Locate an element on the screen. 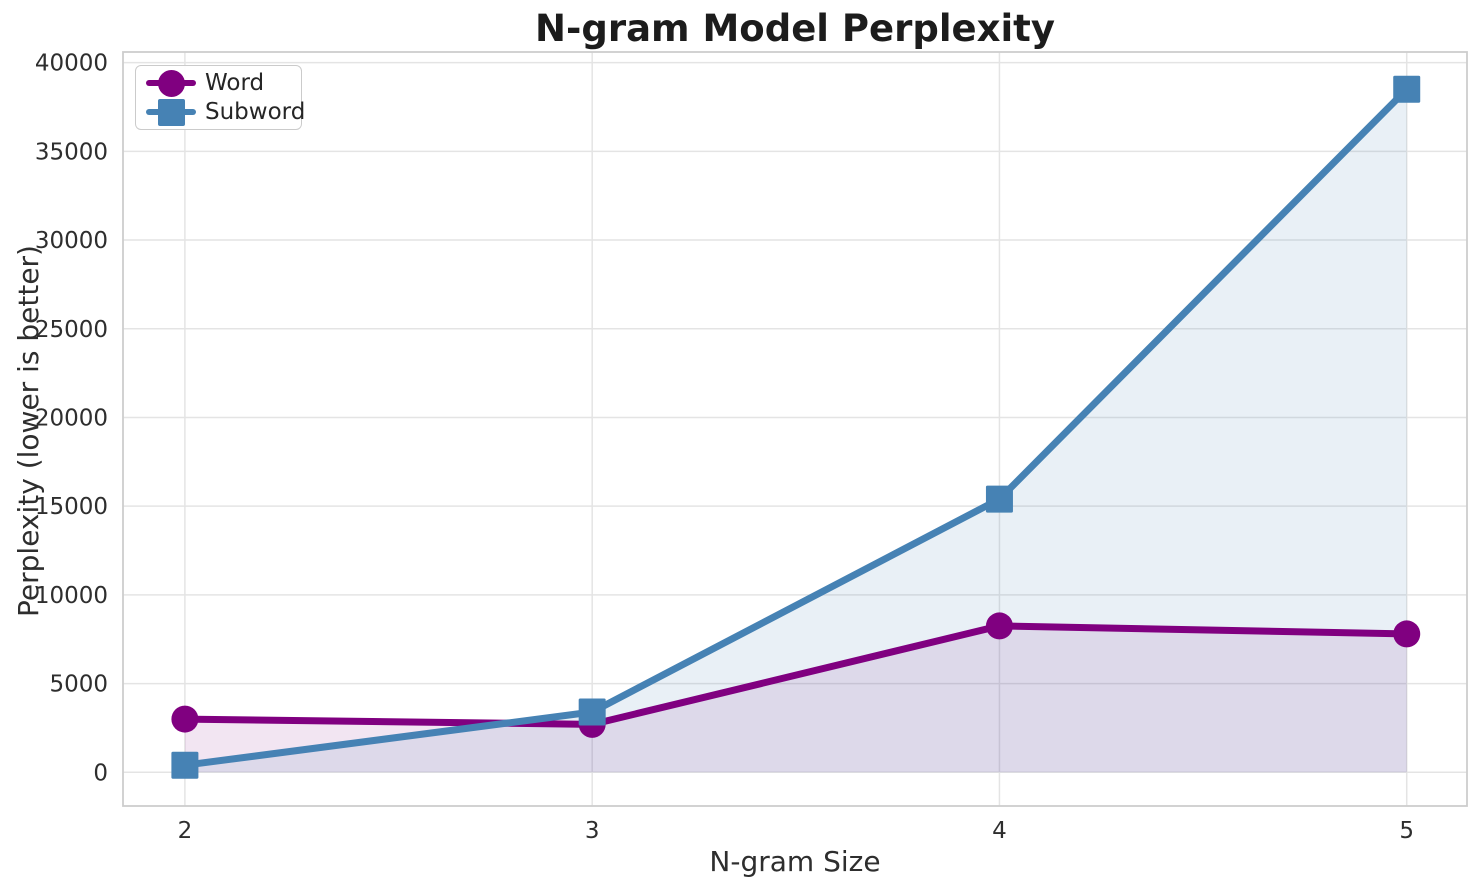  legend-label: Subword is located at coordinates (255, 112).